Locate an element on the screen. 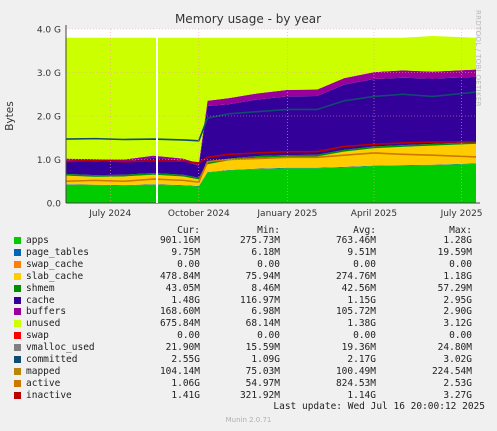  y-tick-label: 2.0 G is located at coordinates (49, 118).